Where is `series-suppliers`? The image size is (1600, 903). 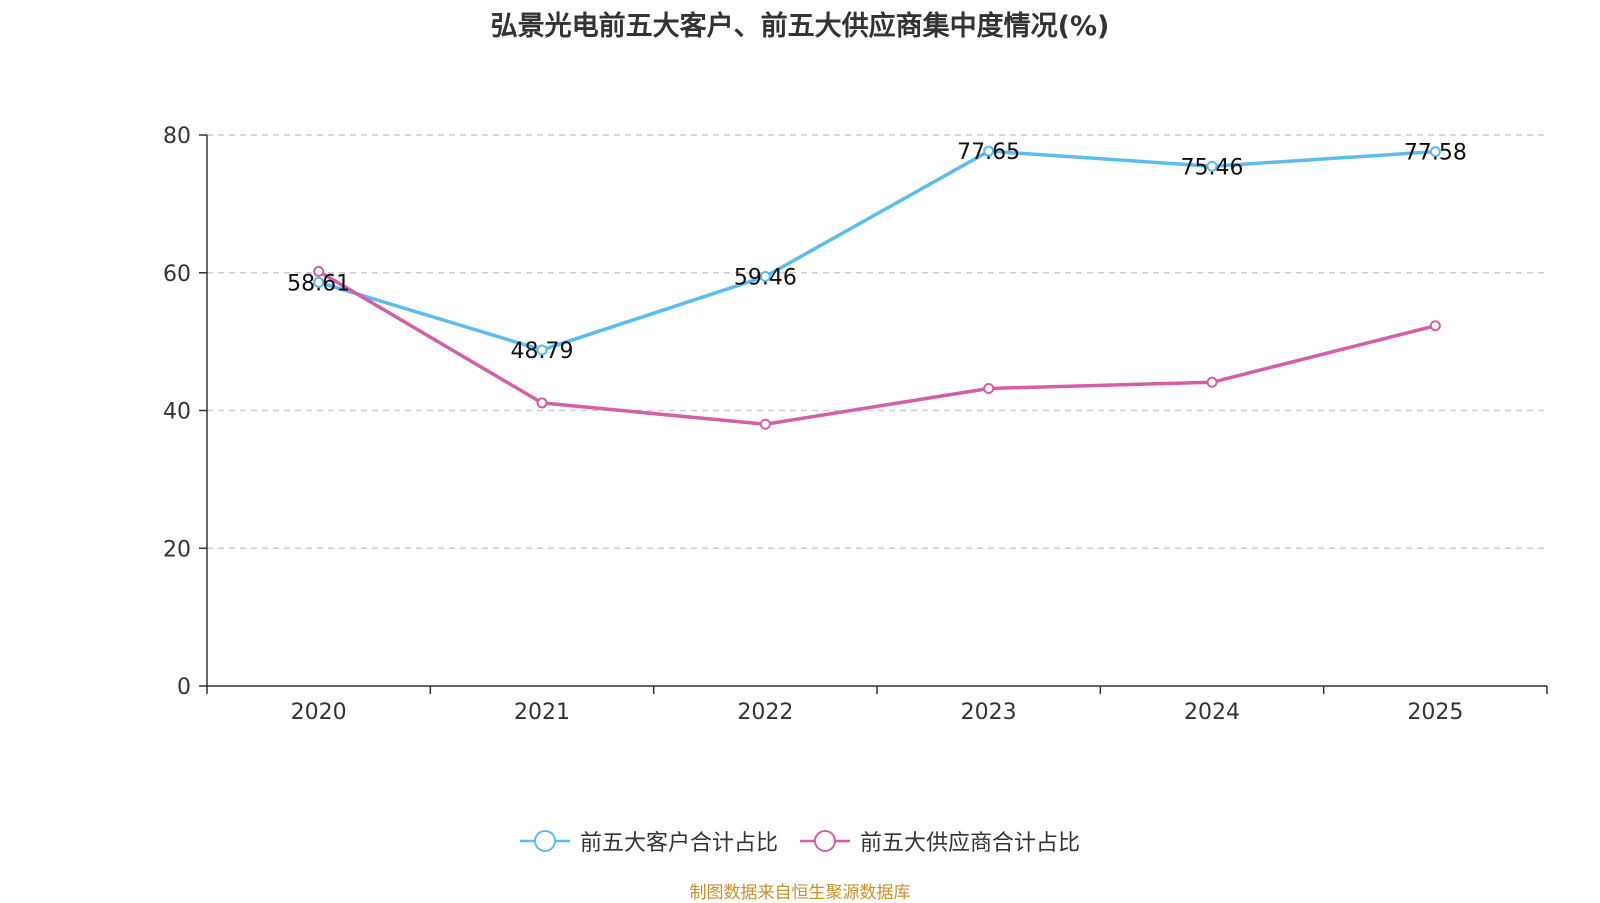 series-suppliers is located at coordinates (877, 347).